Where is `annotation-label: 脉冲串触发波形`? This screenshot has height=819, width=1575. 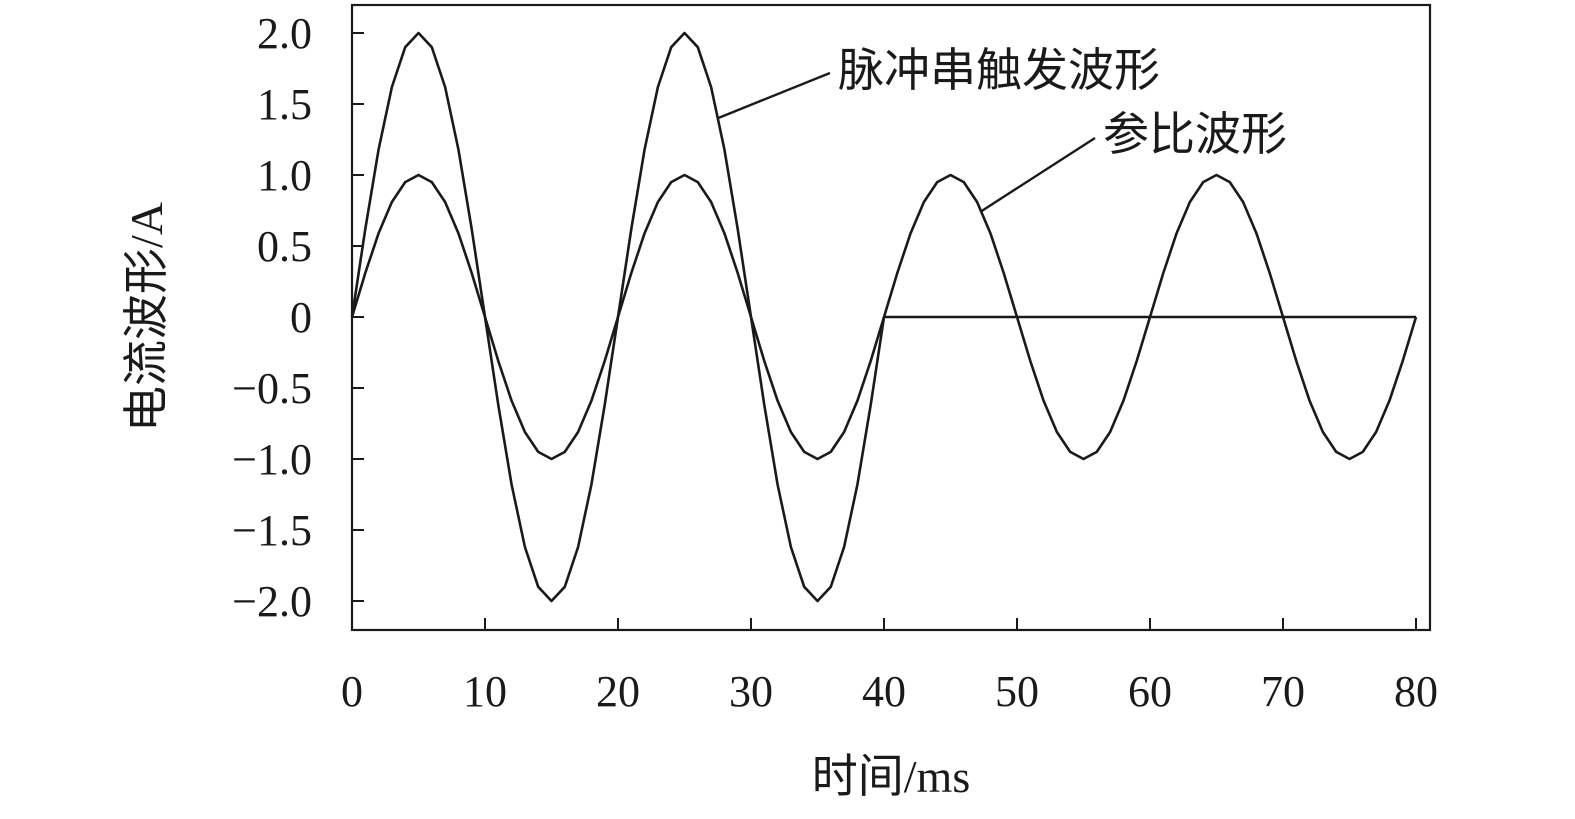
annotation-label: 脉冲串触发波形 is located at coordinates (999, 70).